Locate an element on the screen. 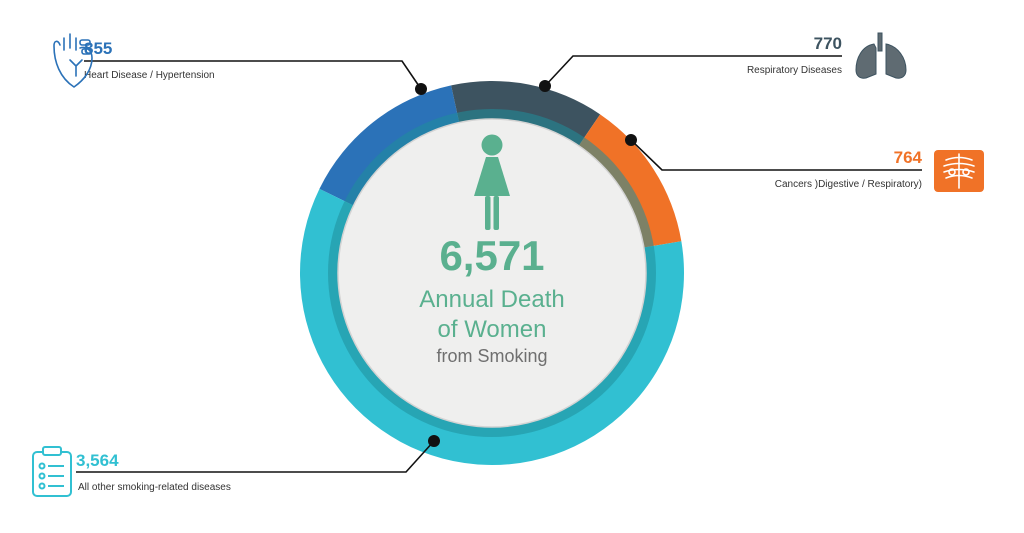  leader-line-heart is located at coordinates (253, 75).